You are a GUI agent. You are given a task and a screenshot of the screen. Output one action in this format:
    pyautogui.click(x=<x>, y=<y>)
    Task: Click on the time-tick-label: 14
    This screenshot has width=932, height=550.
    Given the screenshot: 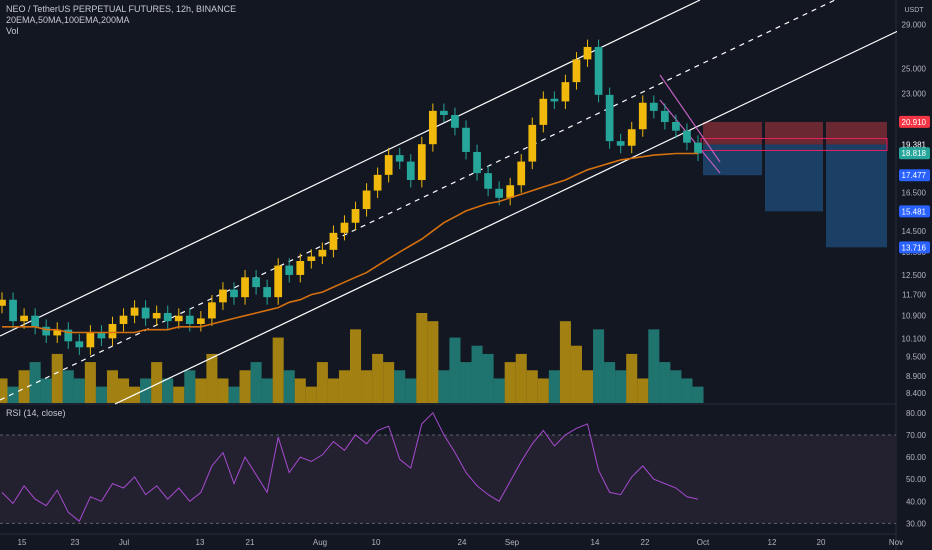 What is the action you would take?
    pyautogui.click(x=595, y=542)
    